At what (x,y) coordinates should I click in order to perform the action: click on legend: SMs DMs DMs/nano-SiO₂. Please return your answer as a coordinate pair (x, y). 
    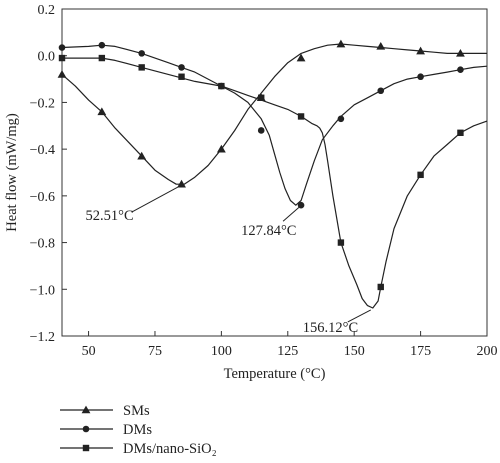
    Looking at the image, I should click on (138, 430).